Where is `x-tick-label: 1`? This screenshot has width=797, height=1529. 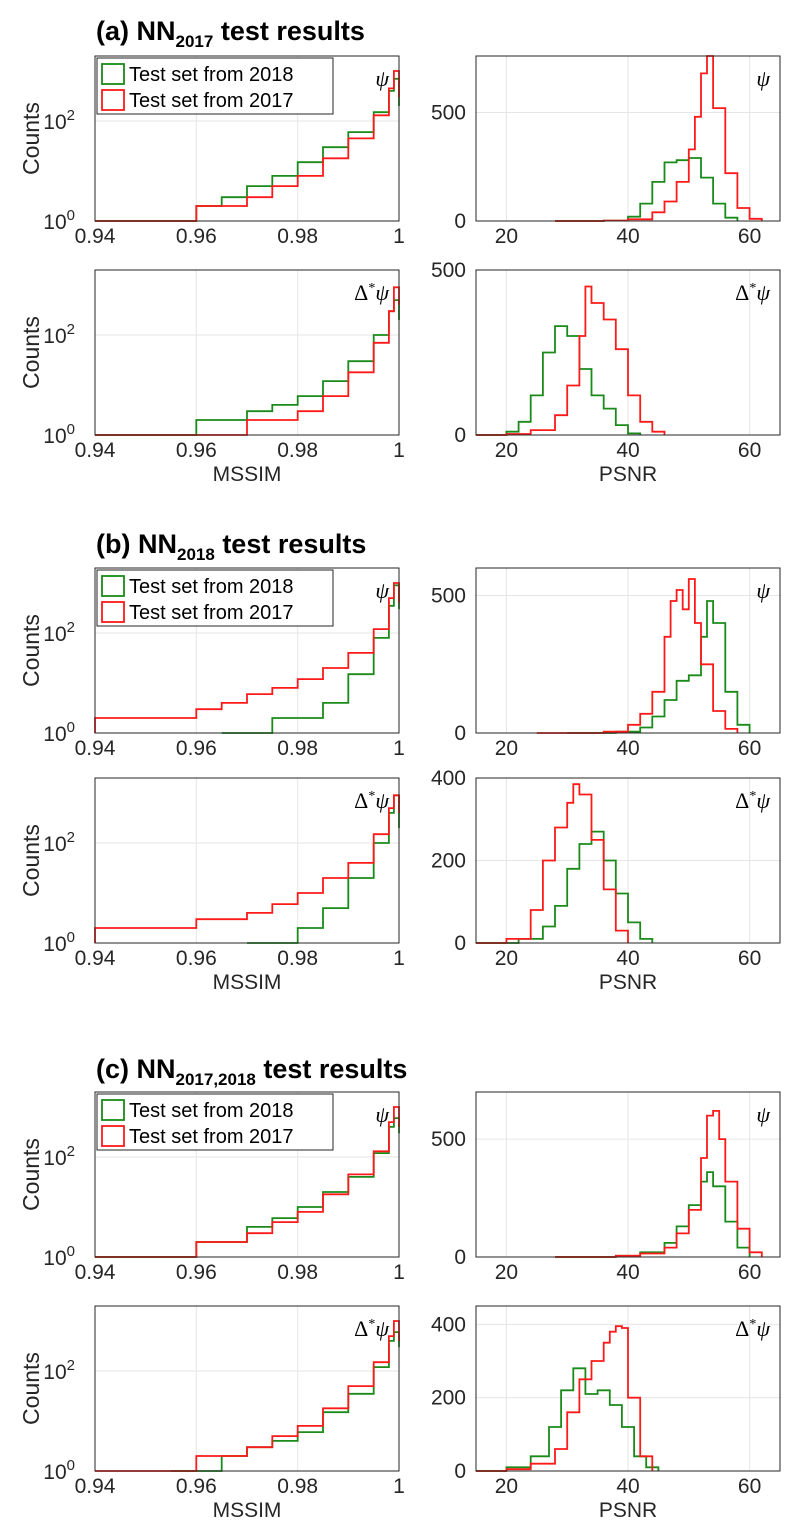
x-tick-label: 1 is located at coordinates (399, 450).